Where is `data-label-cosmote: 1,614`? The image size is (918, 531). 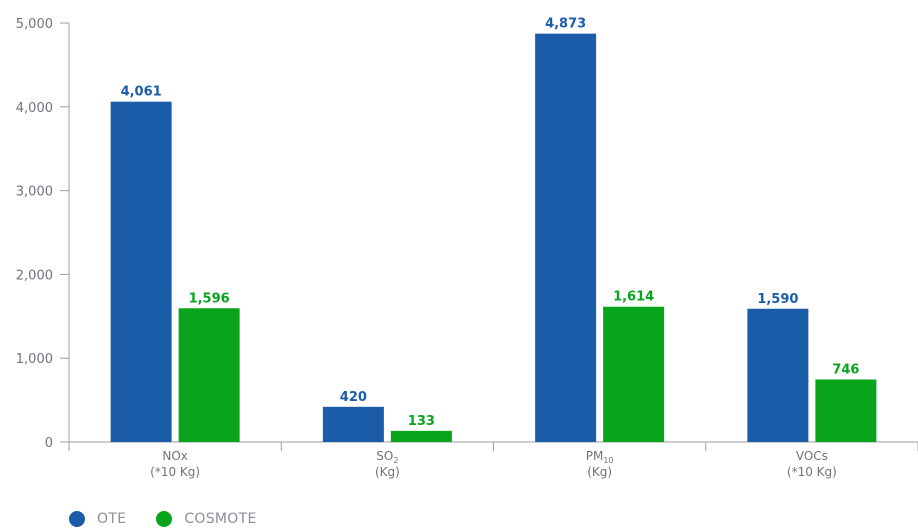
data-label-cosmote: 1,614 is located at coordinates (633, 297).